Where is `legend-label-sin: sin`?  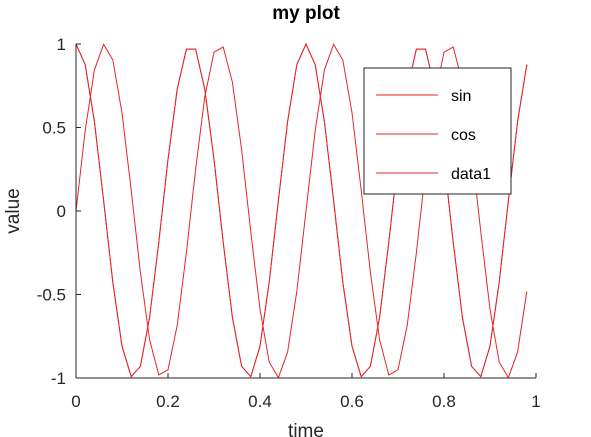 legend-label-sin: sin is located at coordinates (461, 96).